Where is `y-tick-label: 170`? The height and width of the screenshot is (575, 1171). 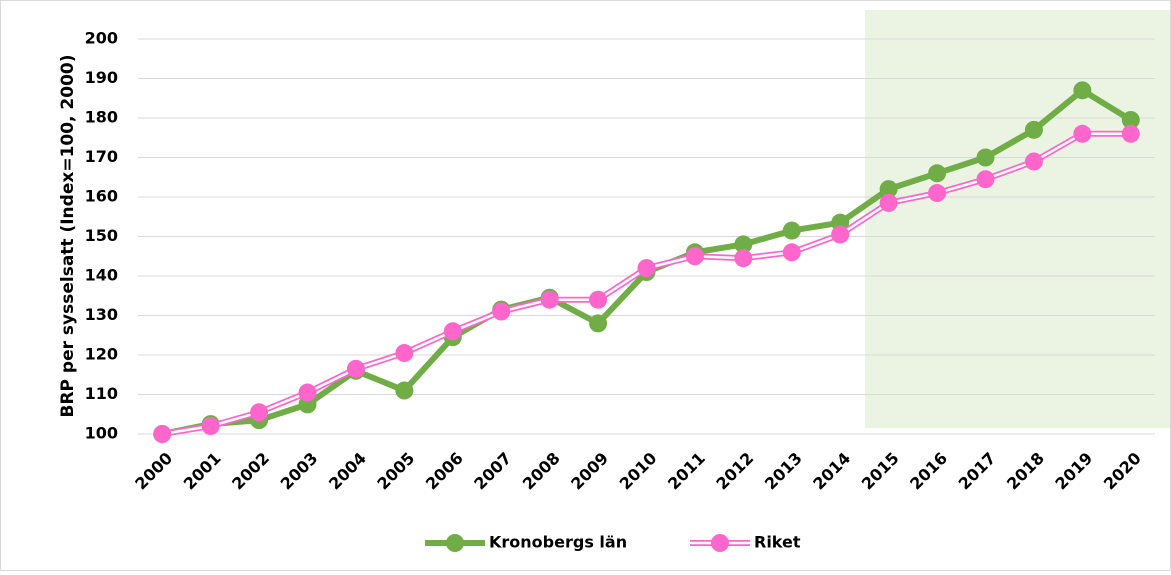 y-tick-label: 170 is located at coordinates (101, 156).